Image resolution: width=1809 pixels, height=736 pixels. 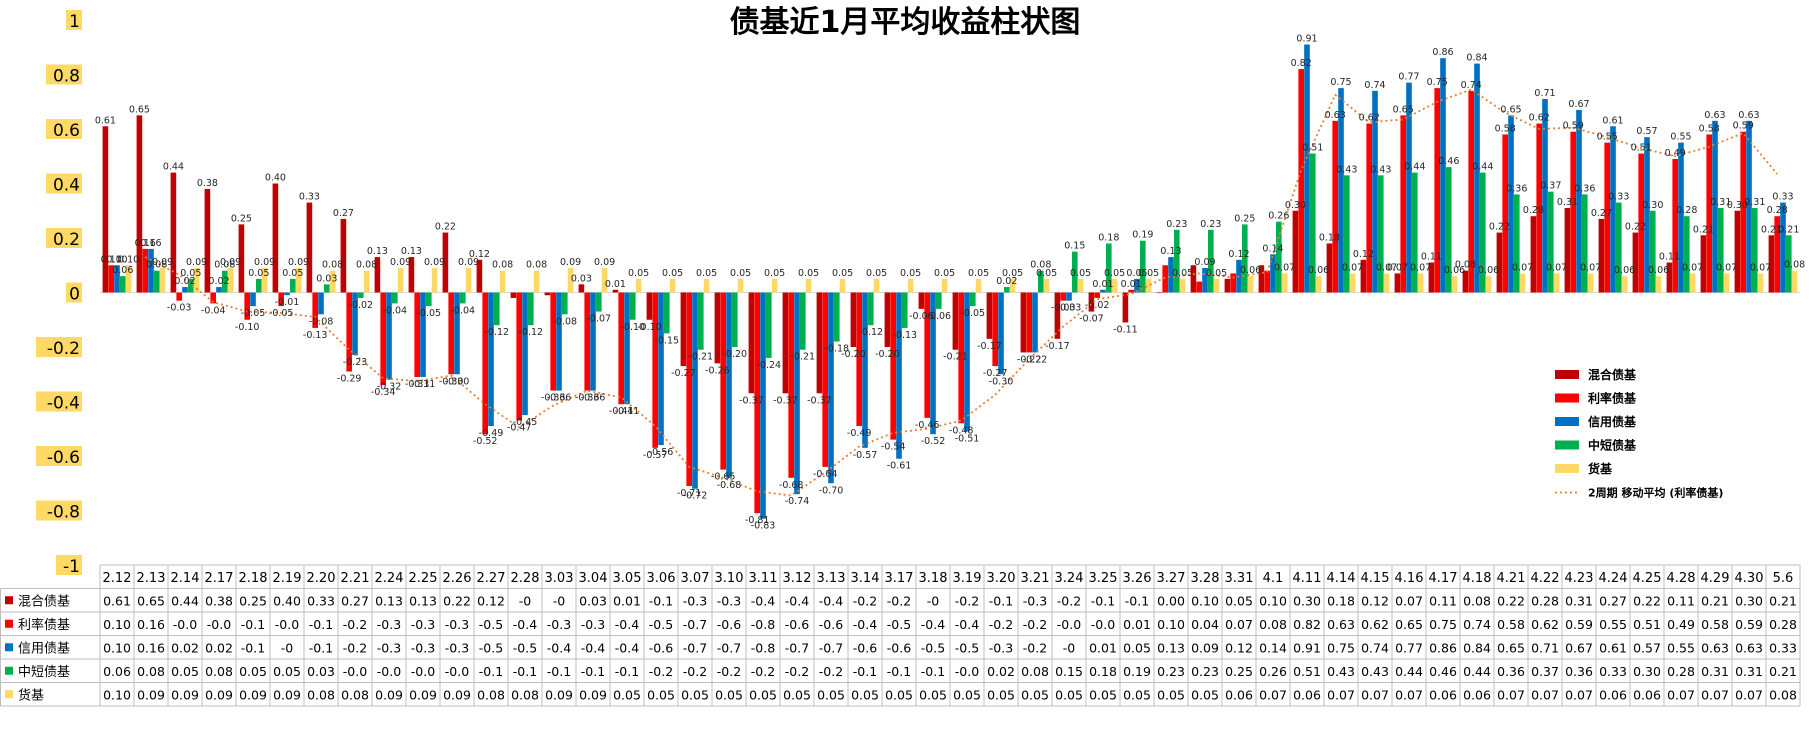 What do you see at coordinates (1477, 647) in the screenshot?
I see `table-cell: 0.84` at bounding box center [1477, 647].